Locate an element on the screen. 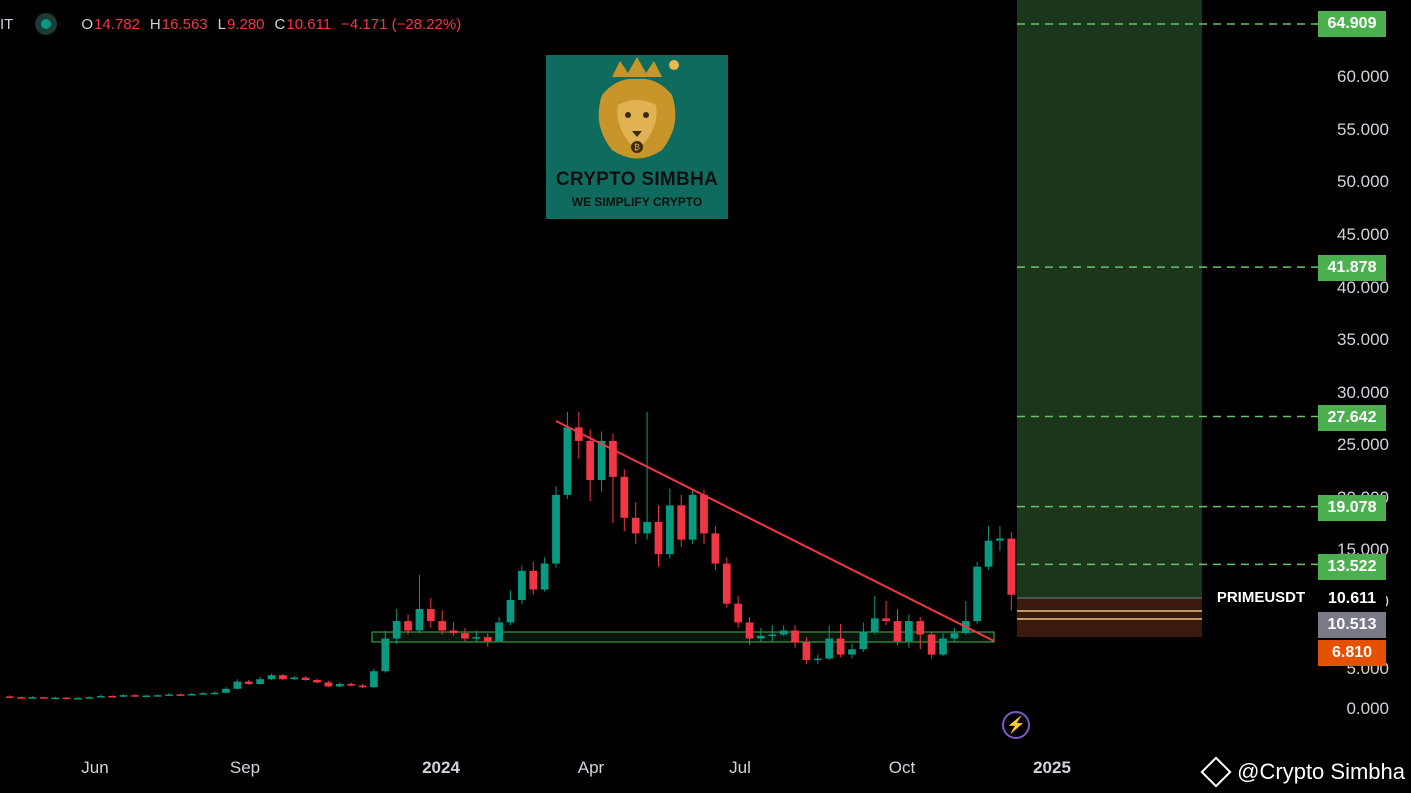  close-value: 10.611 is located at coordinates (309, 24).